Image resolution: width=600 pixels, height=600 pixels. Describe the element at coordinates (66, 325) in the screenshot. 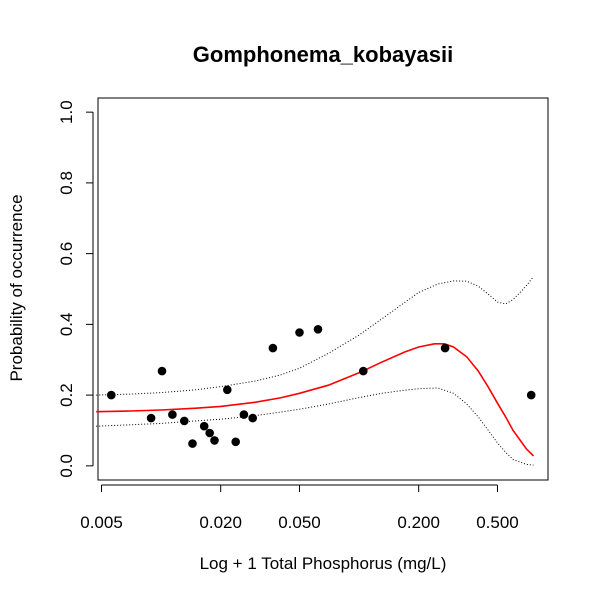

I see `y-tick-label: 0.4` at that location.